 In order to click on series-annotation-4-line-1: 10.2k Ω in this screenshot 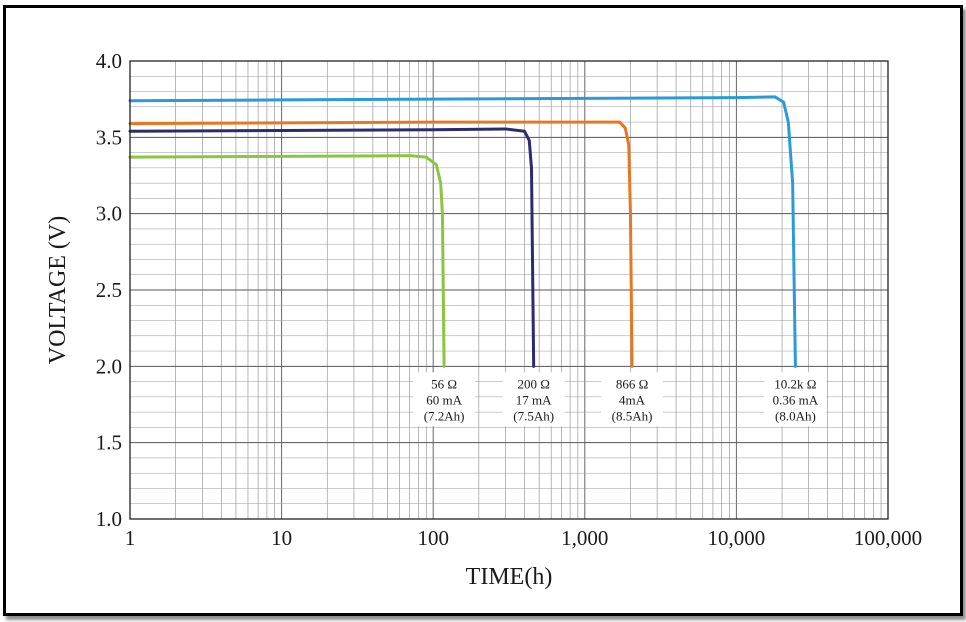, I will do `click(795, 383)`.